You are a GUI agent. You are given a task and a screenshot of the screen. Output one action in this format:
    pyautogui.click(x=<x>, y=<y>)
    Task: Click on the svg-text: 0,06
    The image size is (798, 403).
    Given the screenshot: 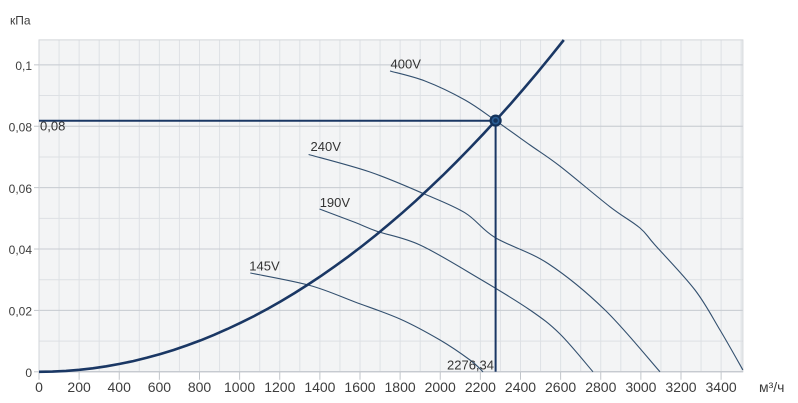 What is the action you would take?
    pyautogui.click(x=21, y=189)
    